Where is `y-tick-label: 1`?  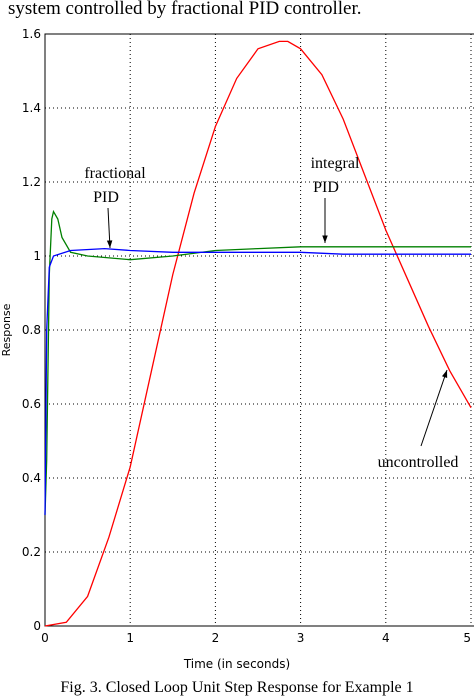 y-tick-label: 1 is located at coordinates (37, 256).